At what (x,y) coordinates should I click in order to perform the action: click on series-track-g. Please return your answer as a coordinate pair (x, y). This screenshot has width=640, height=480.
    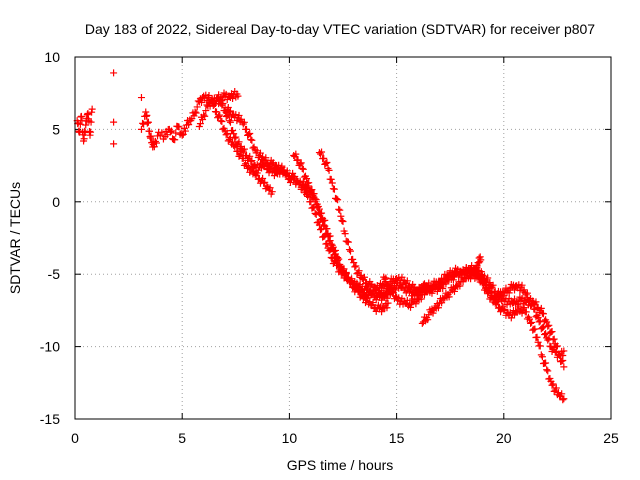
    Looking at the image, I should click on (493, 307).